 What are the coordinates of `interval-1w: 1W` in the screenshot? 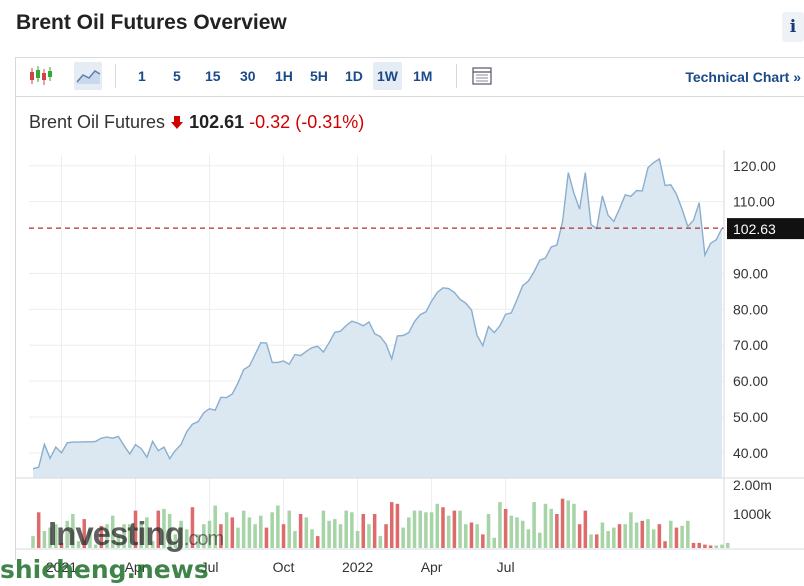 It's located at (387, 76).